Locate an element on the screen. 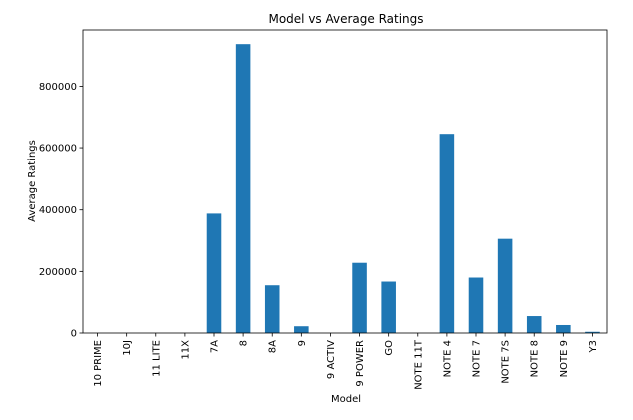 The width and height of the screenshot is (633, 420). bar-y3 is located at coordinates (592, 332).